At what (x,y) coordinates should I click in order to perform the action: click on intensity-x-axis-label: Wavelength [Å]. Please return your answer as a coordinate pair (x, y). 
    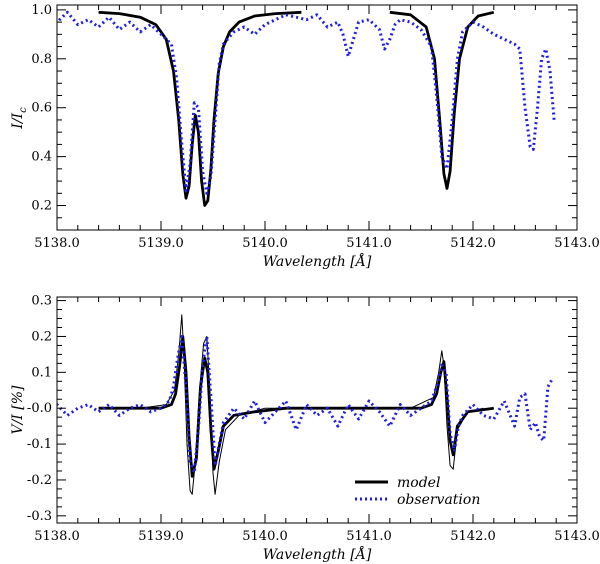
    Looking at the image, I should click on (317, 261).